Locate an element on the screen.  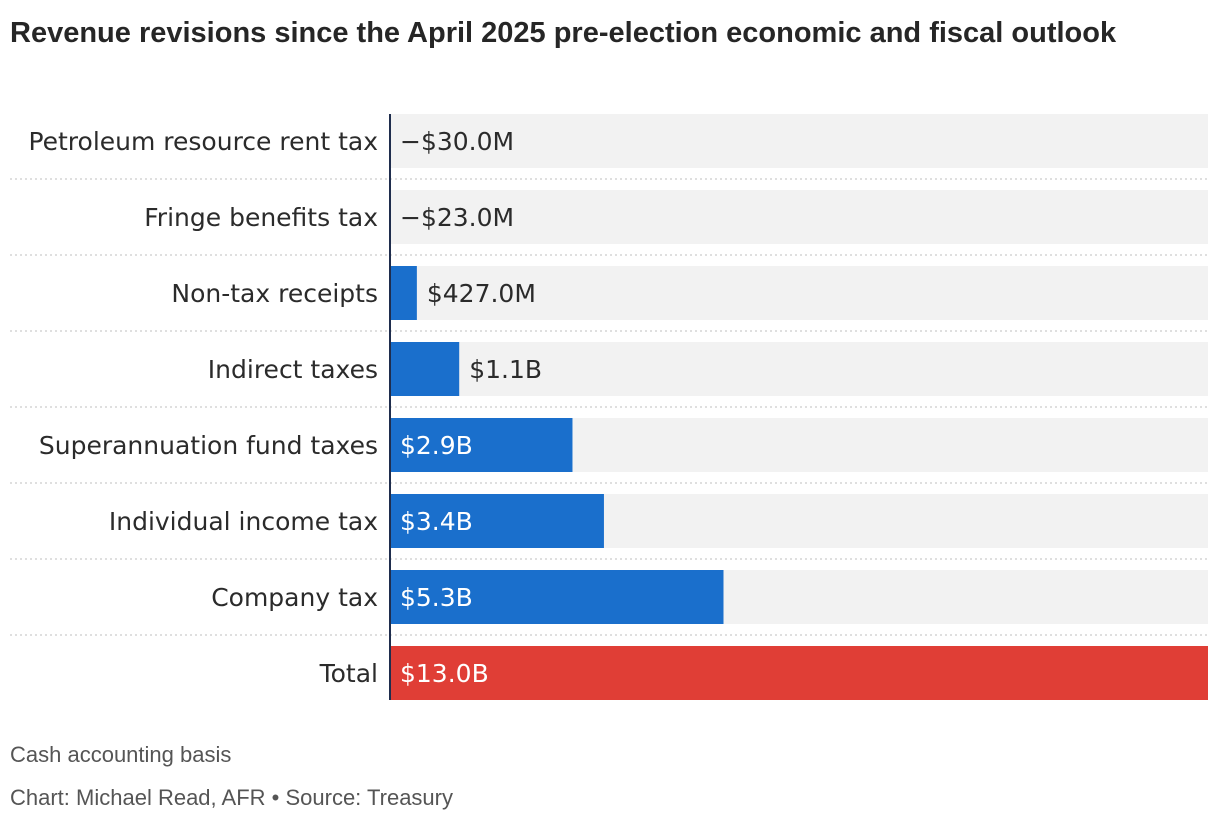
value-label: $1.1B is located at coordinates (505, 369).